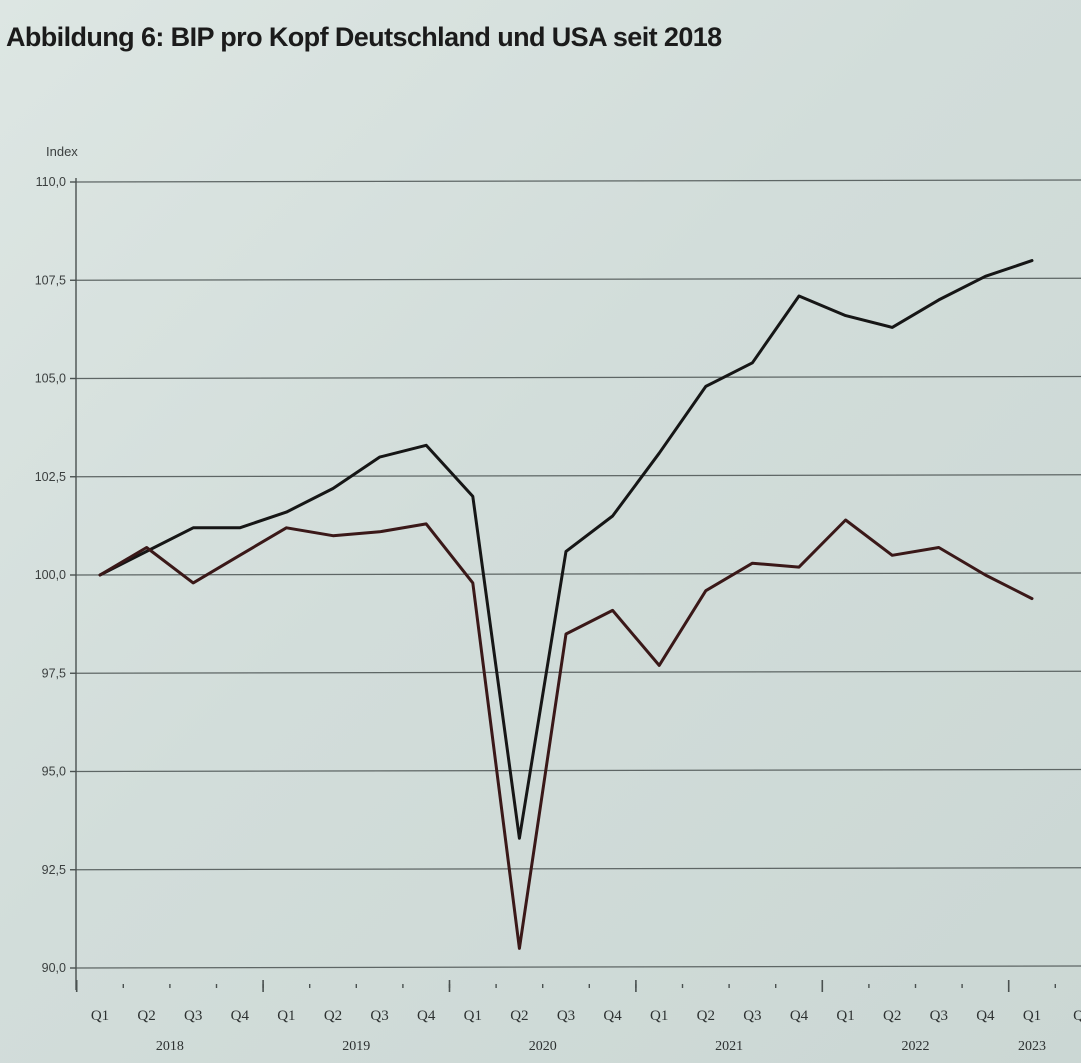 Image resolution: width=1081 pixels, height=1063 pixels. I want to click on y-axis-label: Index, so click(62, 151).